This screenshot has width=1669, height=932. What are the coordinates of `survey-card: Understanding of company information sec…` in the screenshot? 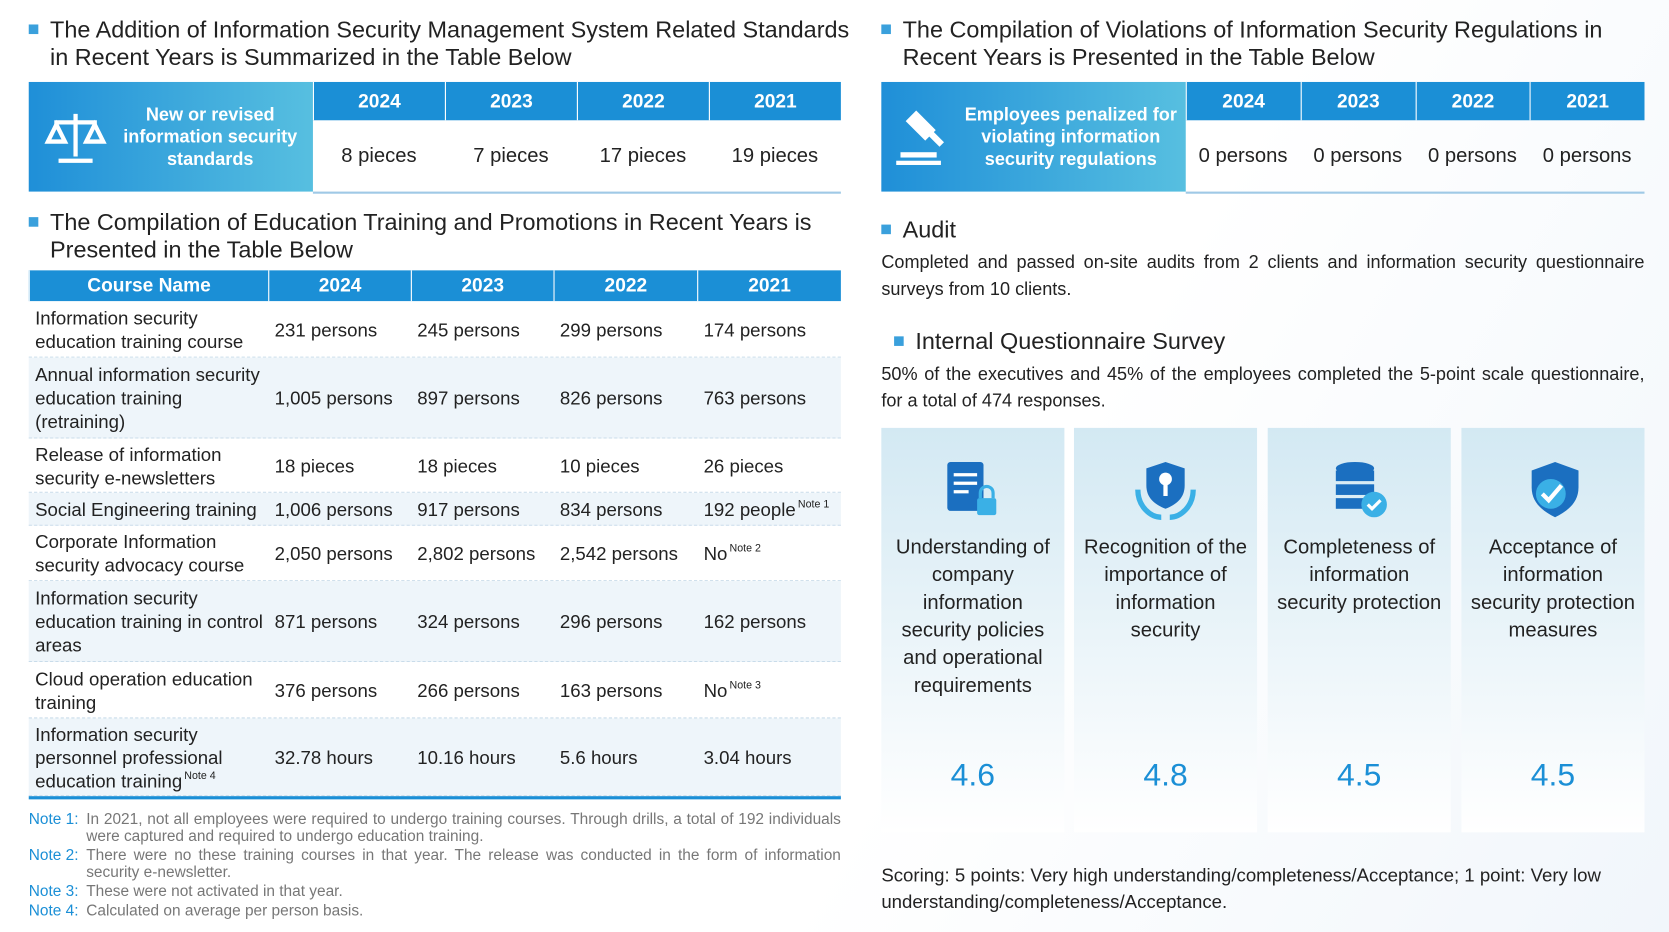 It's located at (973, 630).